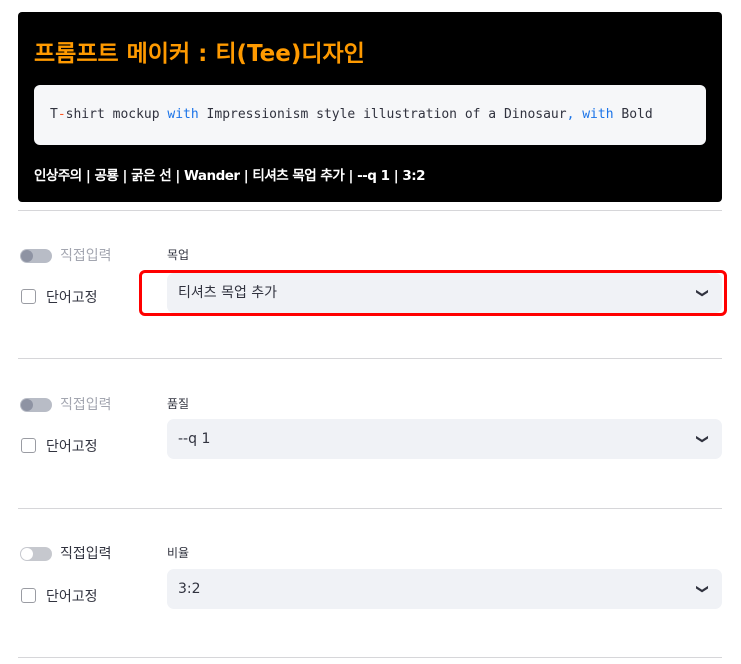  What do you see at coordinates (116, 114) in the screenshot?
I see `prompt-text: shirt mockup` at bounding box center [116, 114].